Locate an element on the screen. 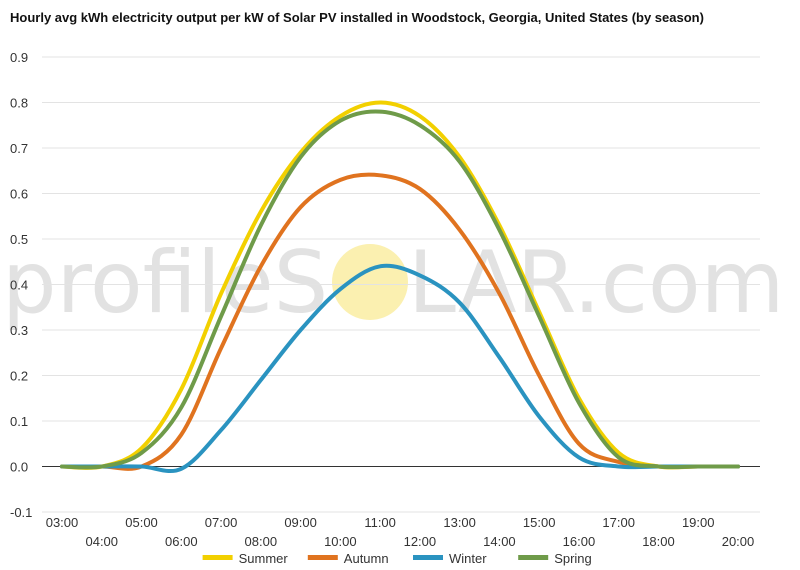 The width and height of the screenshot is (800, 570). x-tick-label: 05:00 is located at coordinates (141, 522).